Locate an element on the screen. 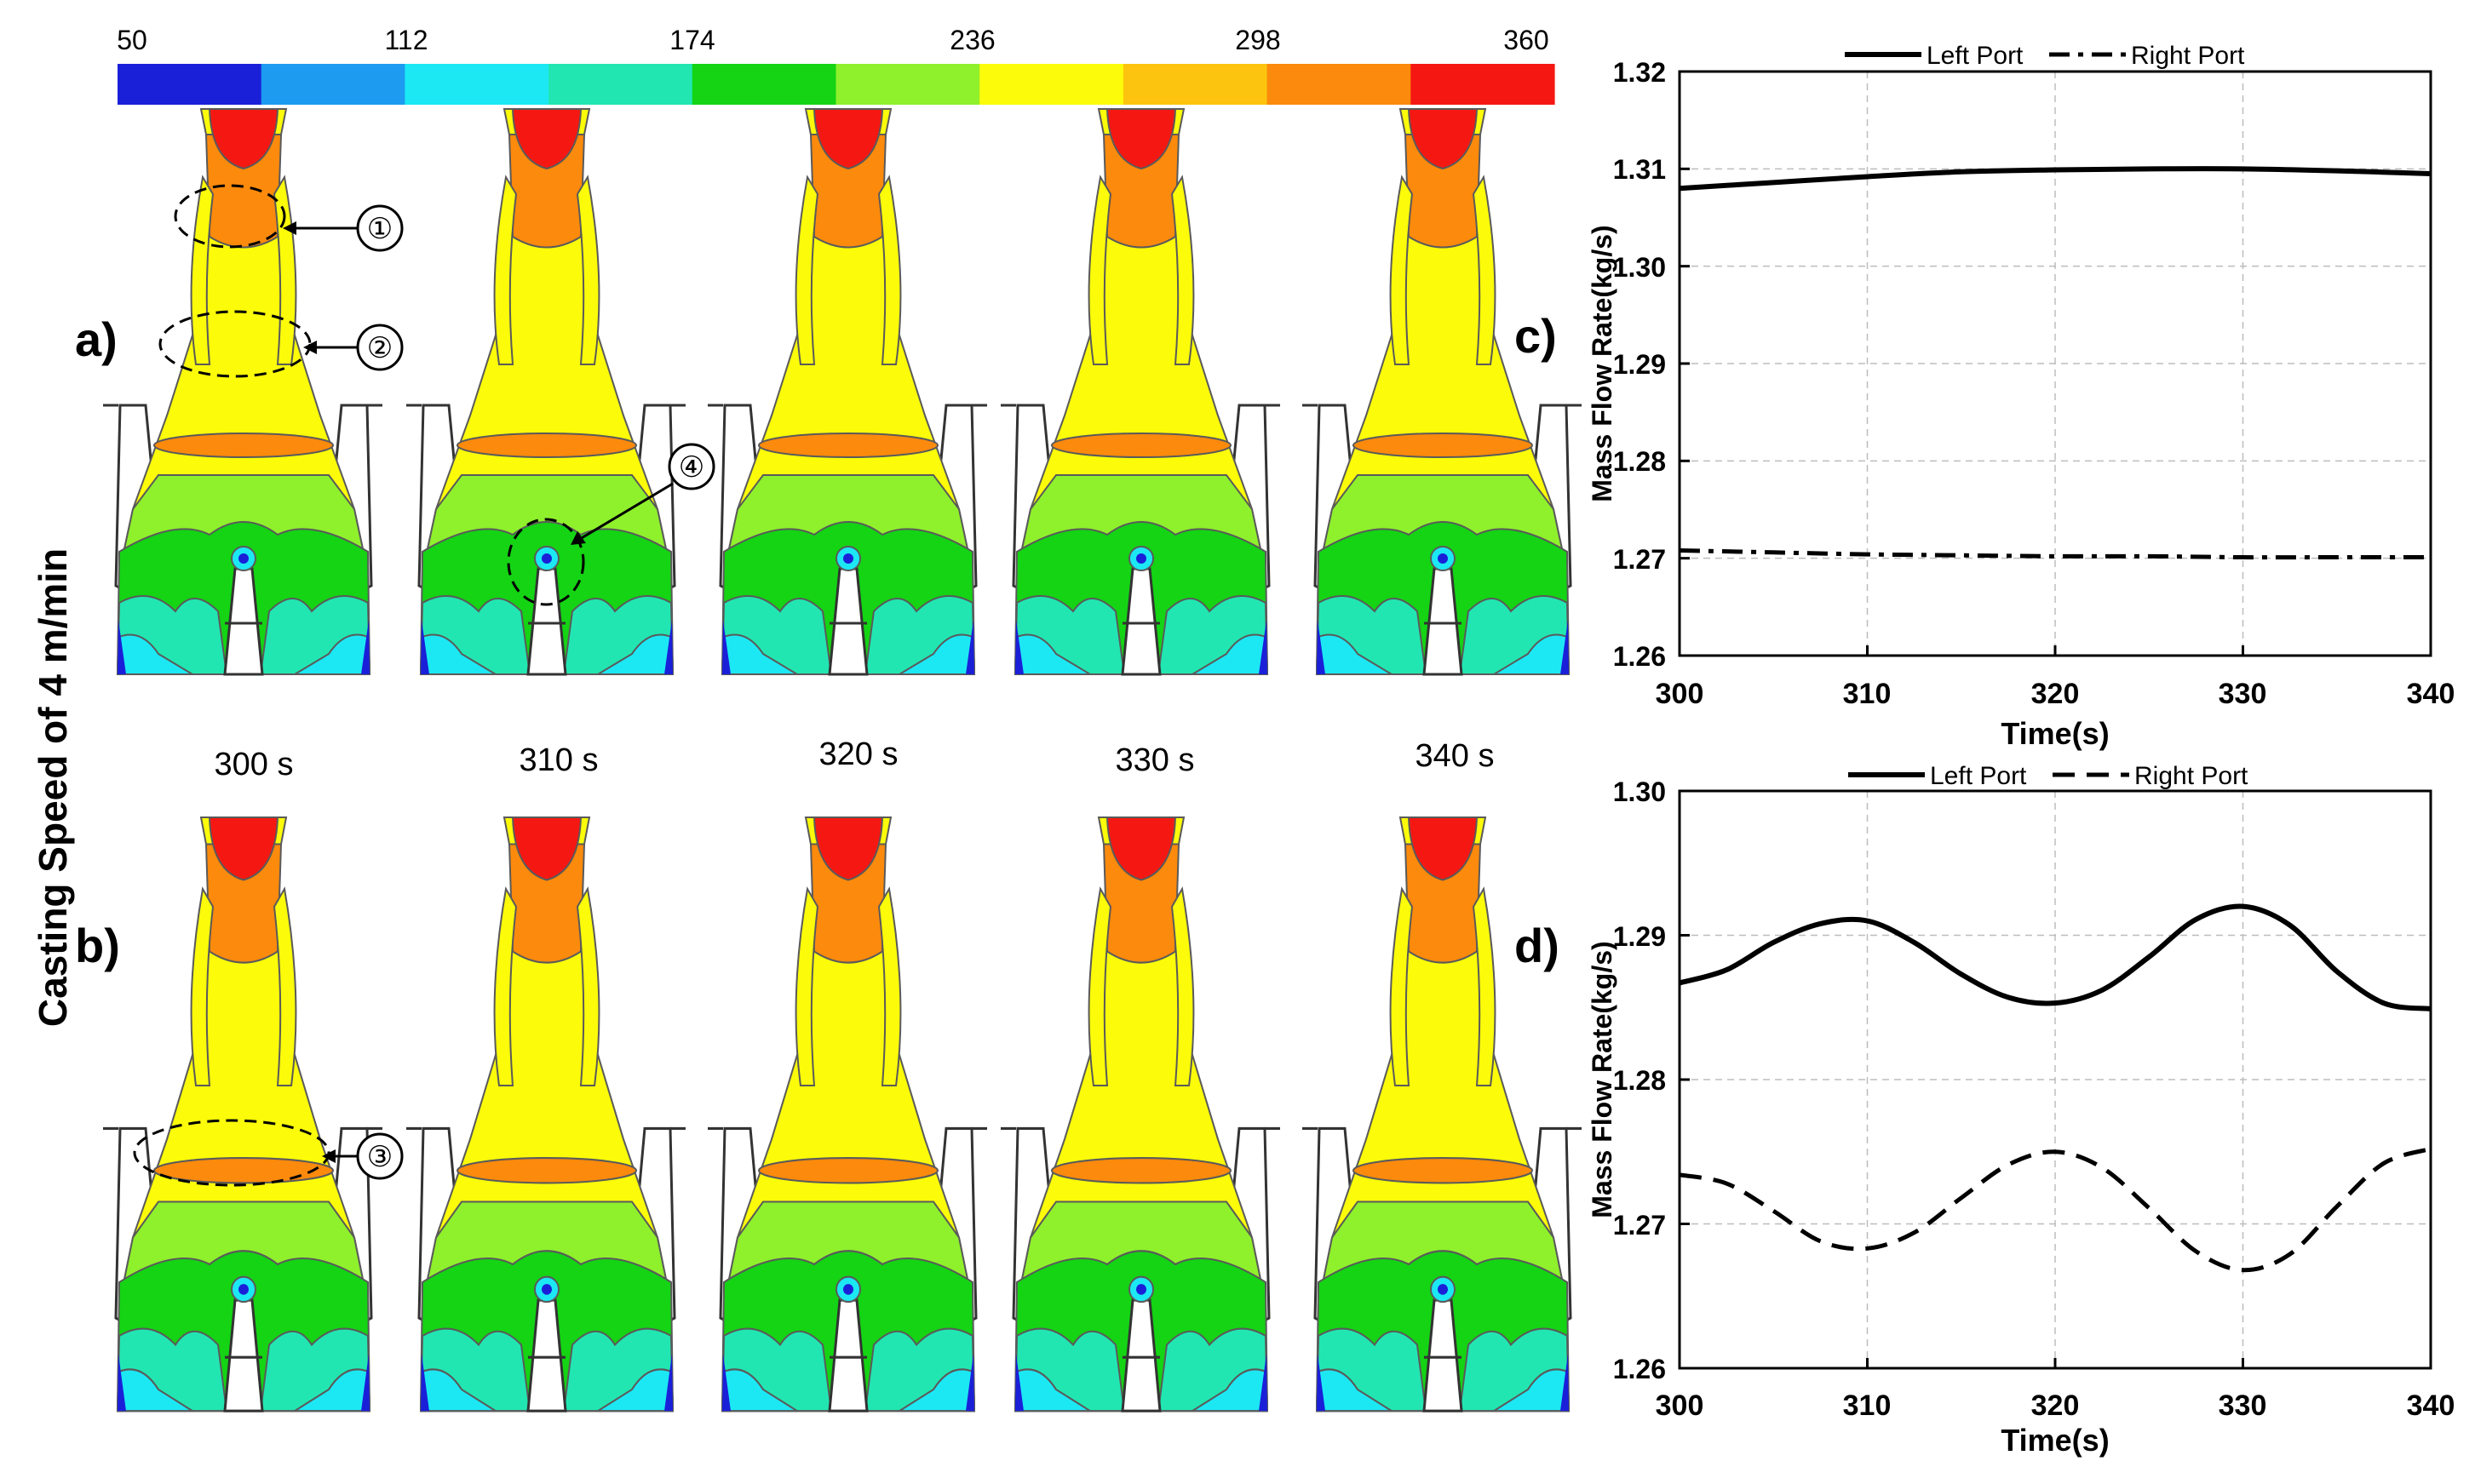 Image resolution: width=2475 pixels, height=1484 pixels. marker-3-circle is located at coordinates (380, 1156).